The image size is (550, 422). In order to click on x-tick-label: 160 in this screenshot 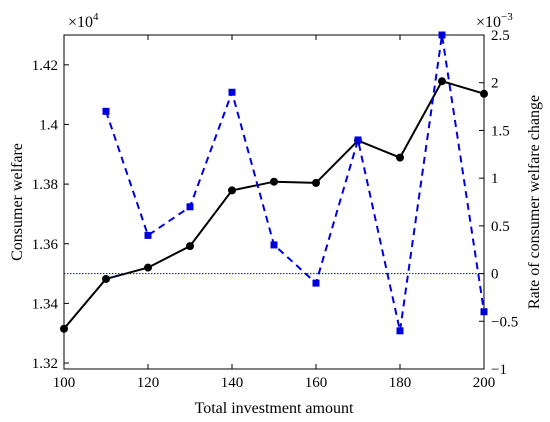, I will do `click(316, 383)`.